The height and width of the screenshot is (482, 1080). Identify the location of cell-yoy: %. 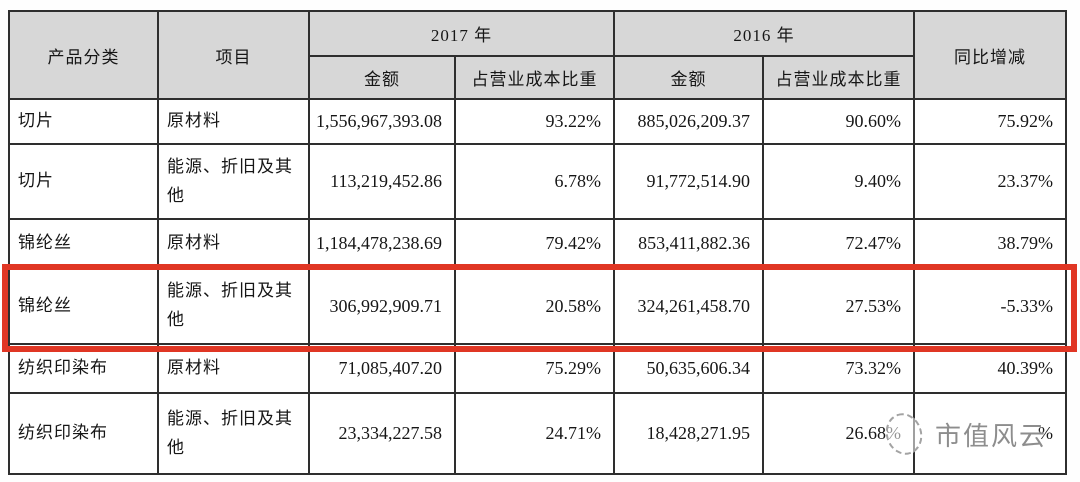
(990, 433).